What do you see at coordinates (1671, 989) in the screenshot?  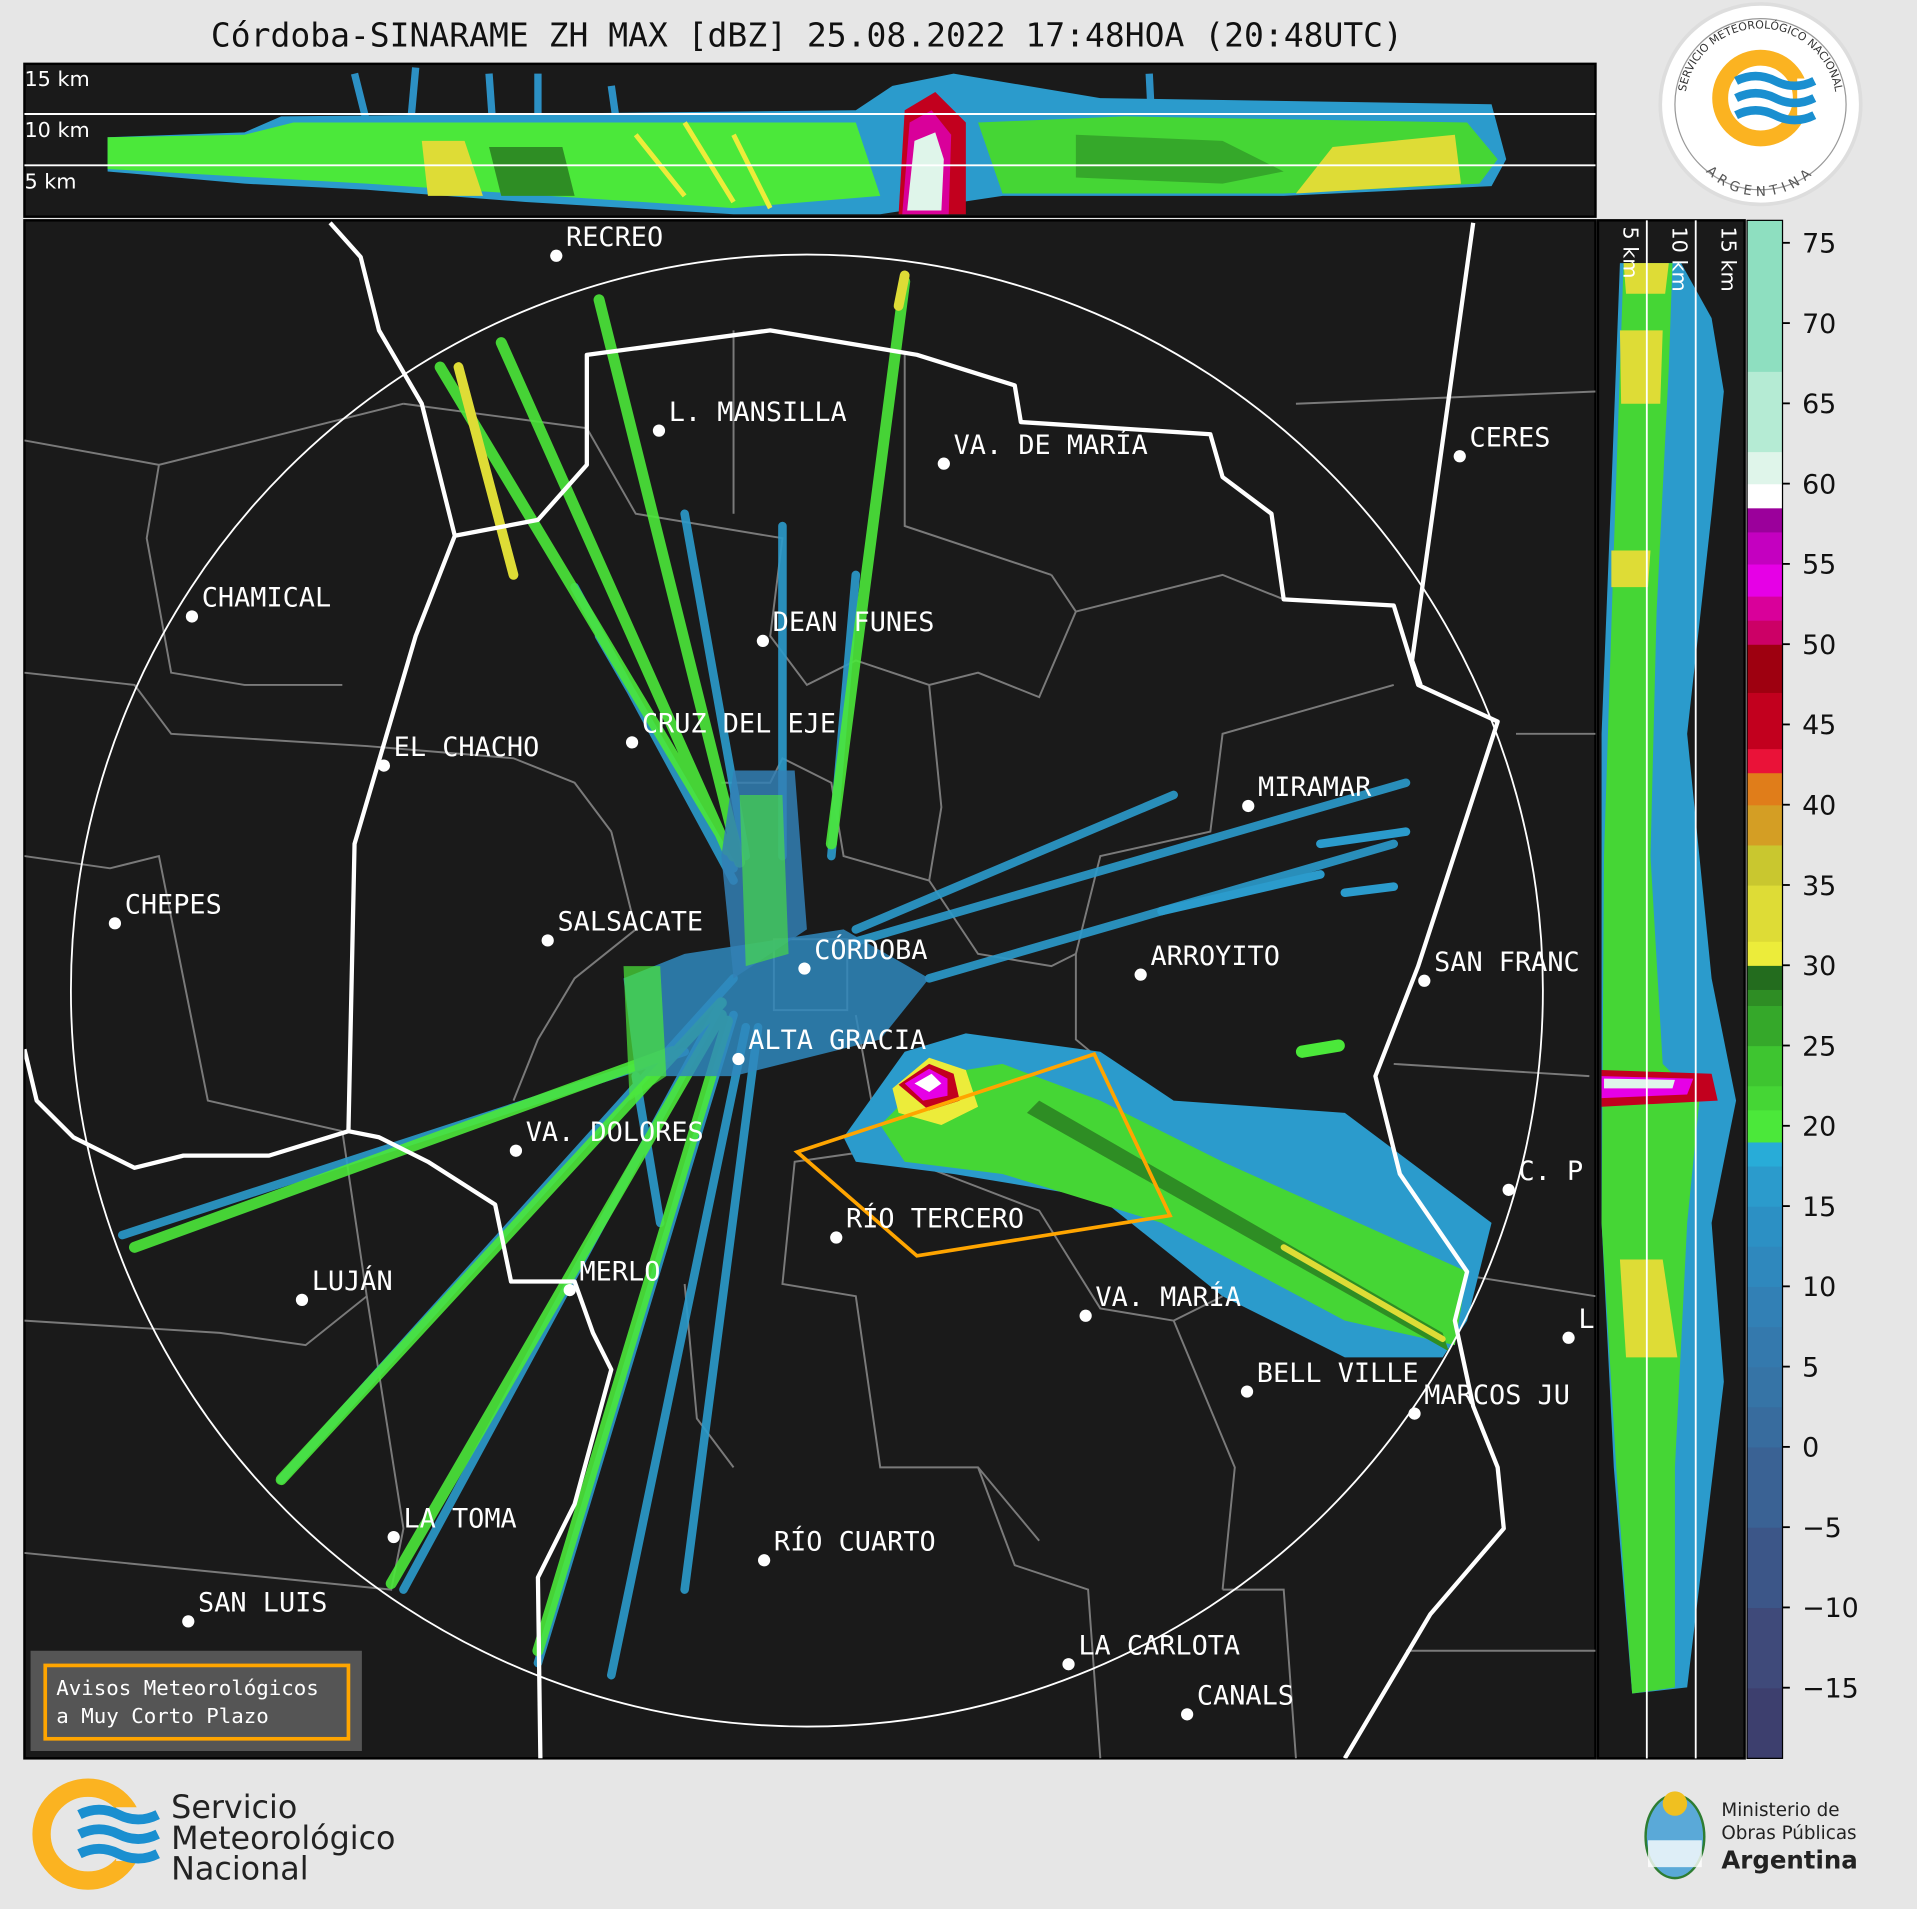 I see `side-cross-section: 5 km 10 km 15 km` at bounding box center [1671, 989].